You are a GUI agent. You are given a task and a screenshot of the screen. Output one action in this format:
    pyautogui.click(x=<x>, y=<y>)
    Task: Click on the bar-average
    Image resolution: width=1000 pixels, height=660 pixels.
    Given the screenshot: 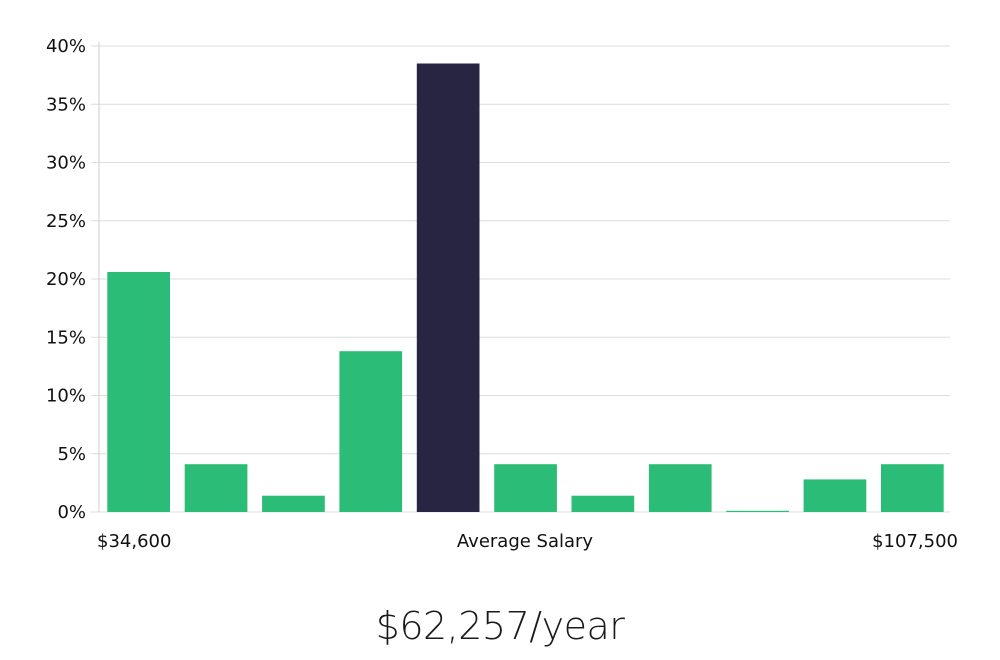 What is the action you would take?
    pyautogui.click(x=448, y=287)
    